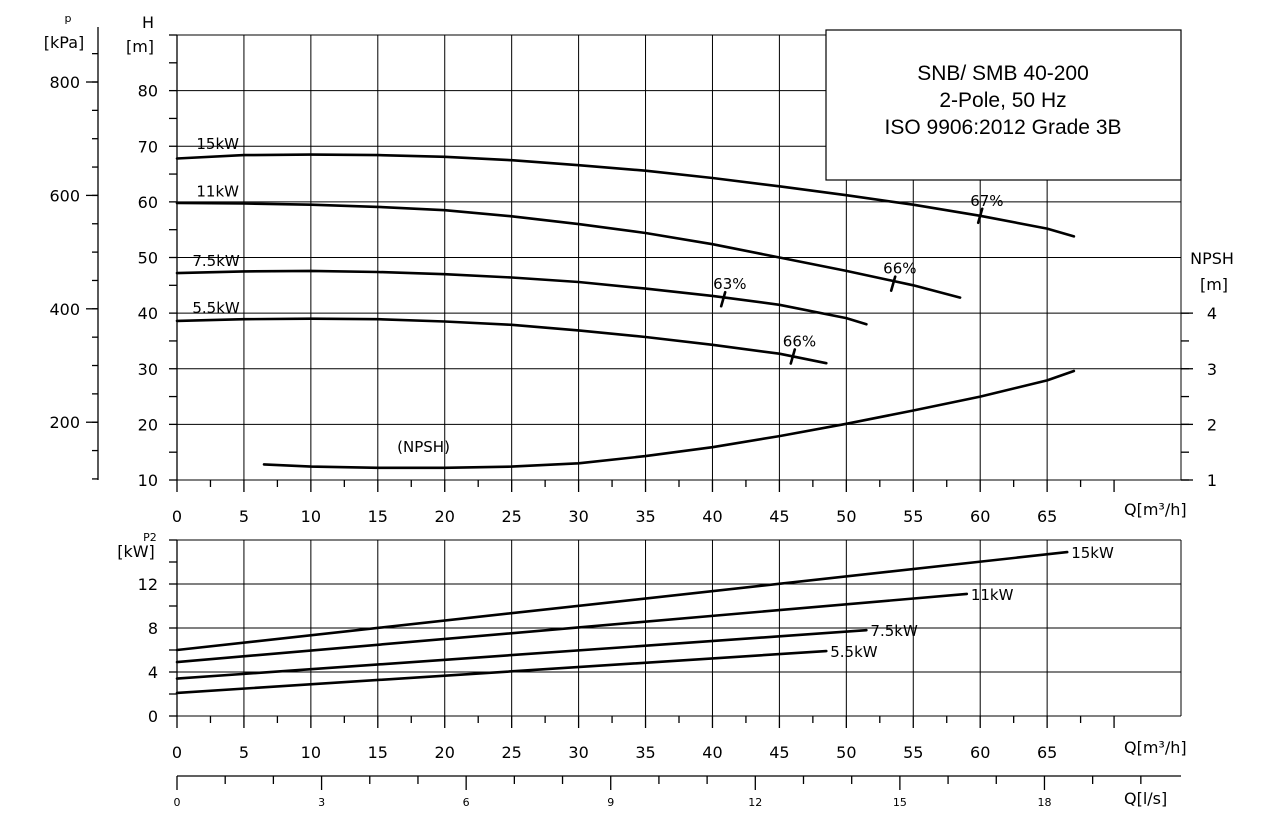 This screenshot has height=814, width=1277. What do you see at coordinates (610, 802) in the screenshot?
I see `ls-axis-tick-label: 9` at bounding box center [610, 802].